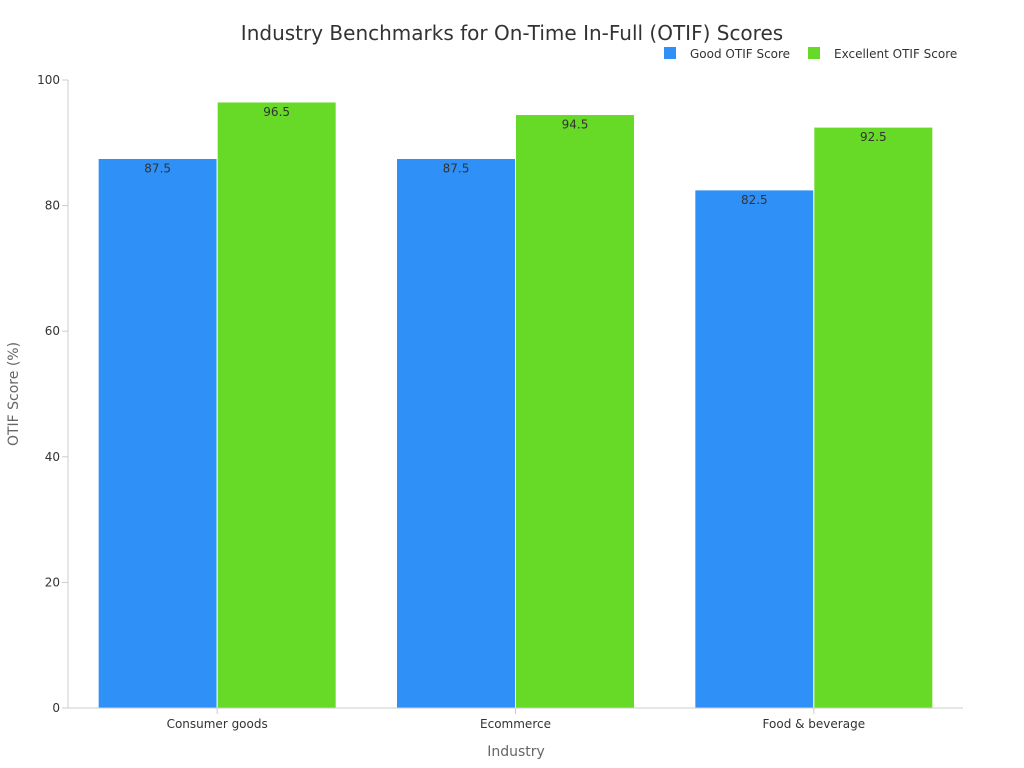 The width and height of the screenshot is (1024, 768). I want to click on y-tick-label-100: 100, so click(48, 80).